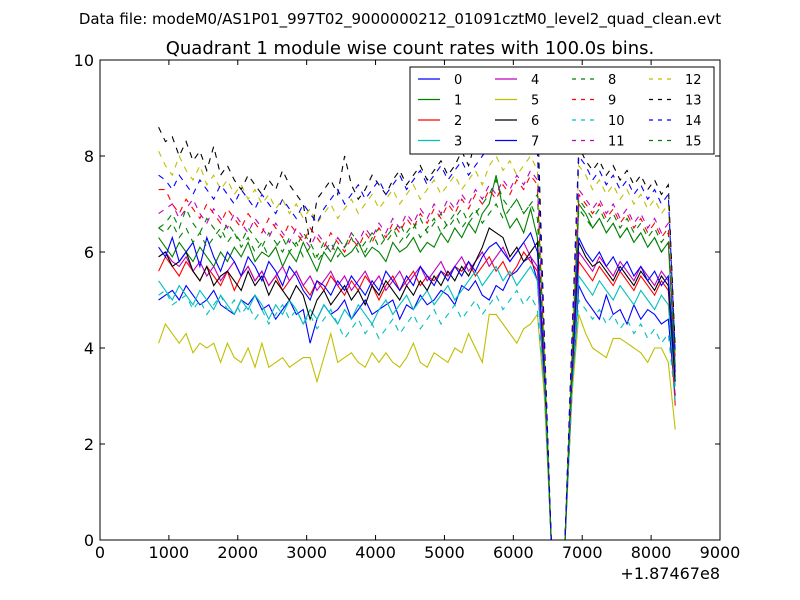  What do you see at coordinates (616, 121) in the screenshot?
I see `legend-label-10: 10` at bounding box center [616, 121].